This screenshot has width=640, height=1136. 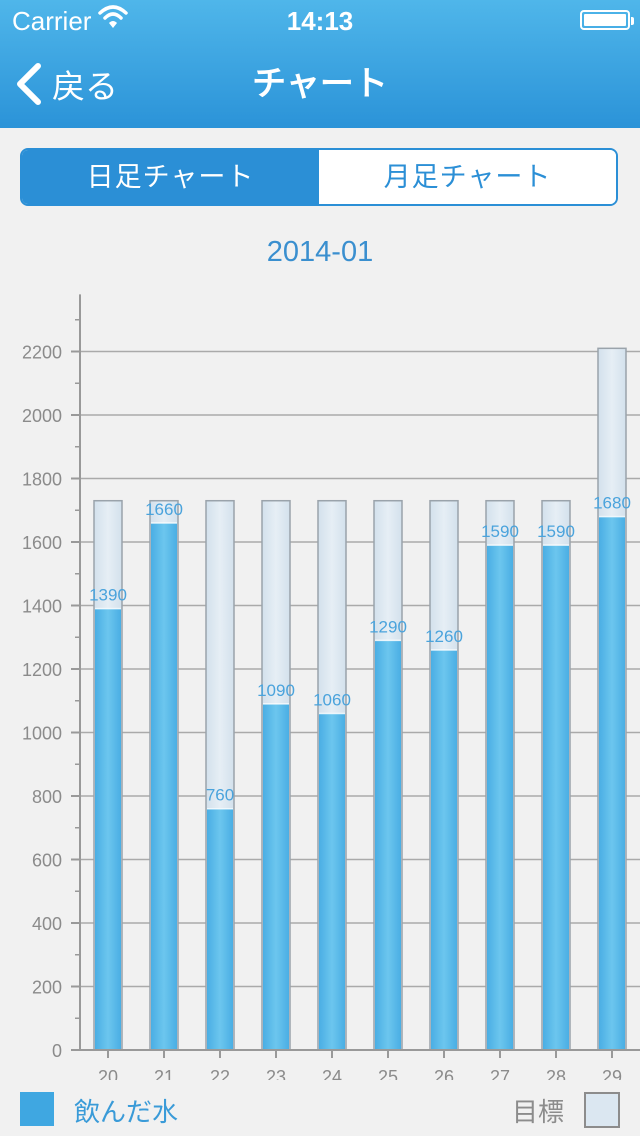 I want to click on y-tick-label-200: 200, so click(x=47, y=988).